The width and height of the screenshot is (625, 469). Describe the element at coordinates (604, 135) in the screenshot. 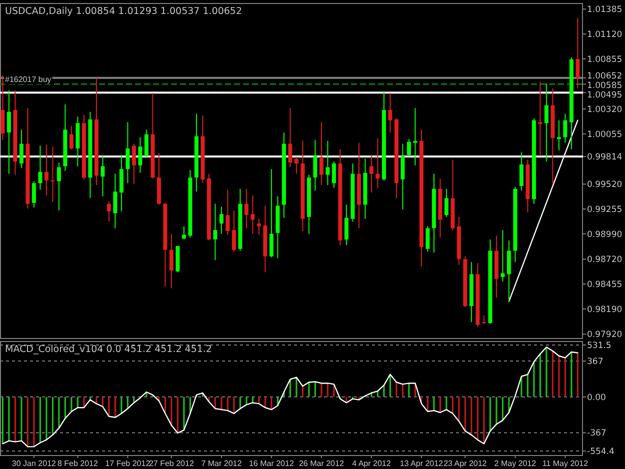

I see `y-tick-label: 1.00055` at that location.